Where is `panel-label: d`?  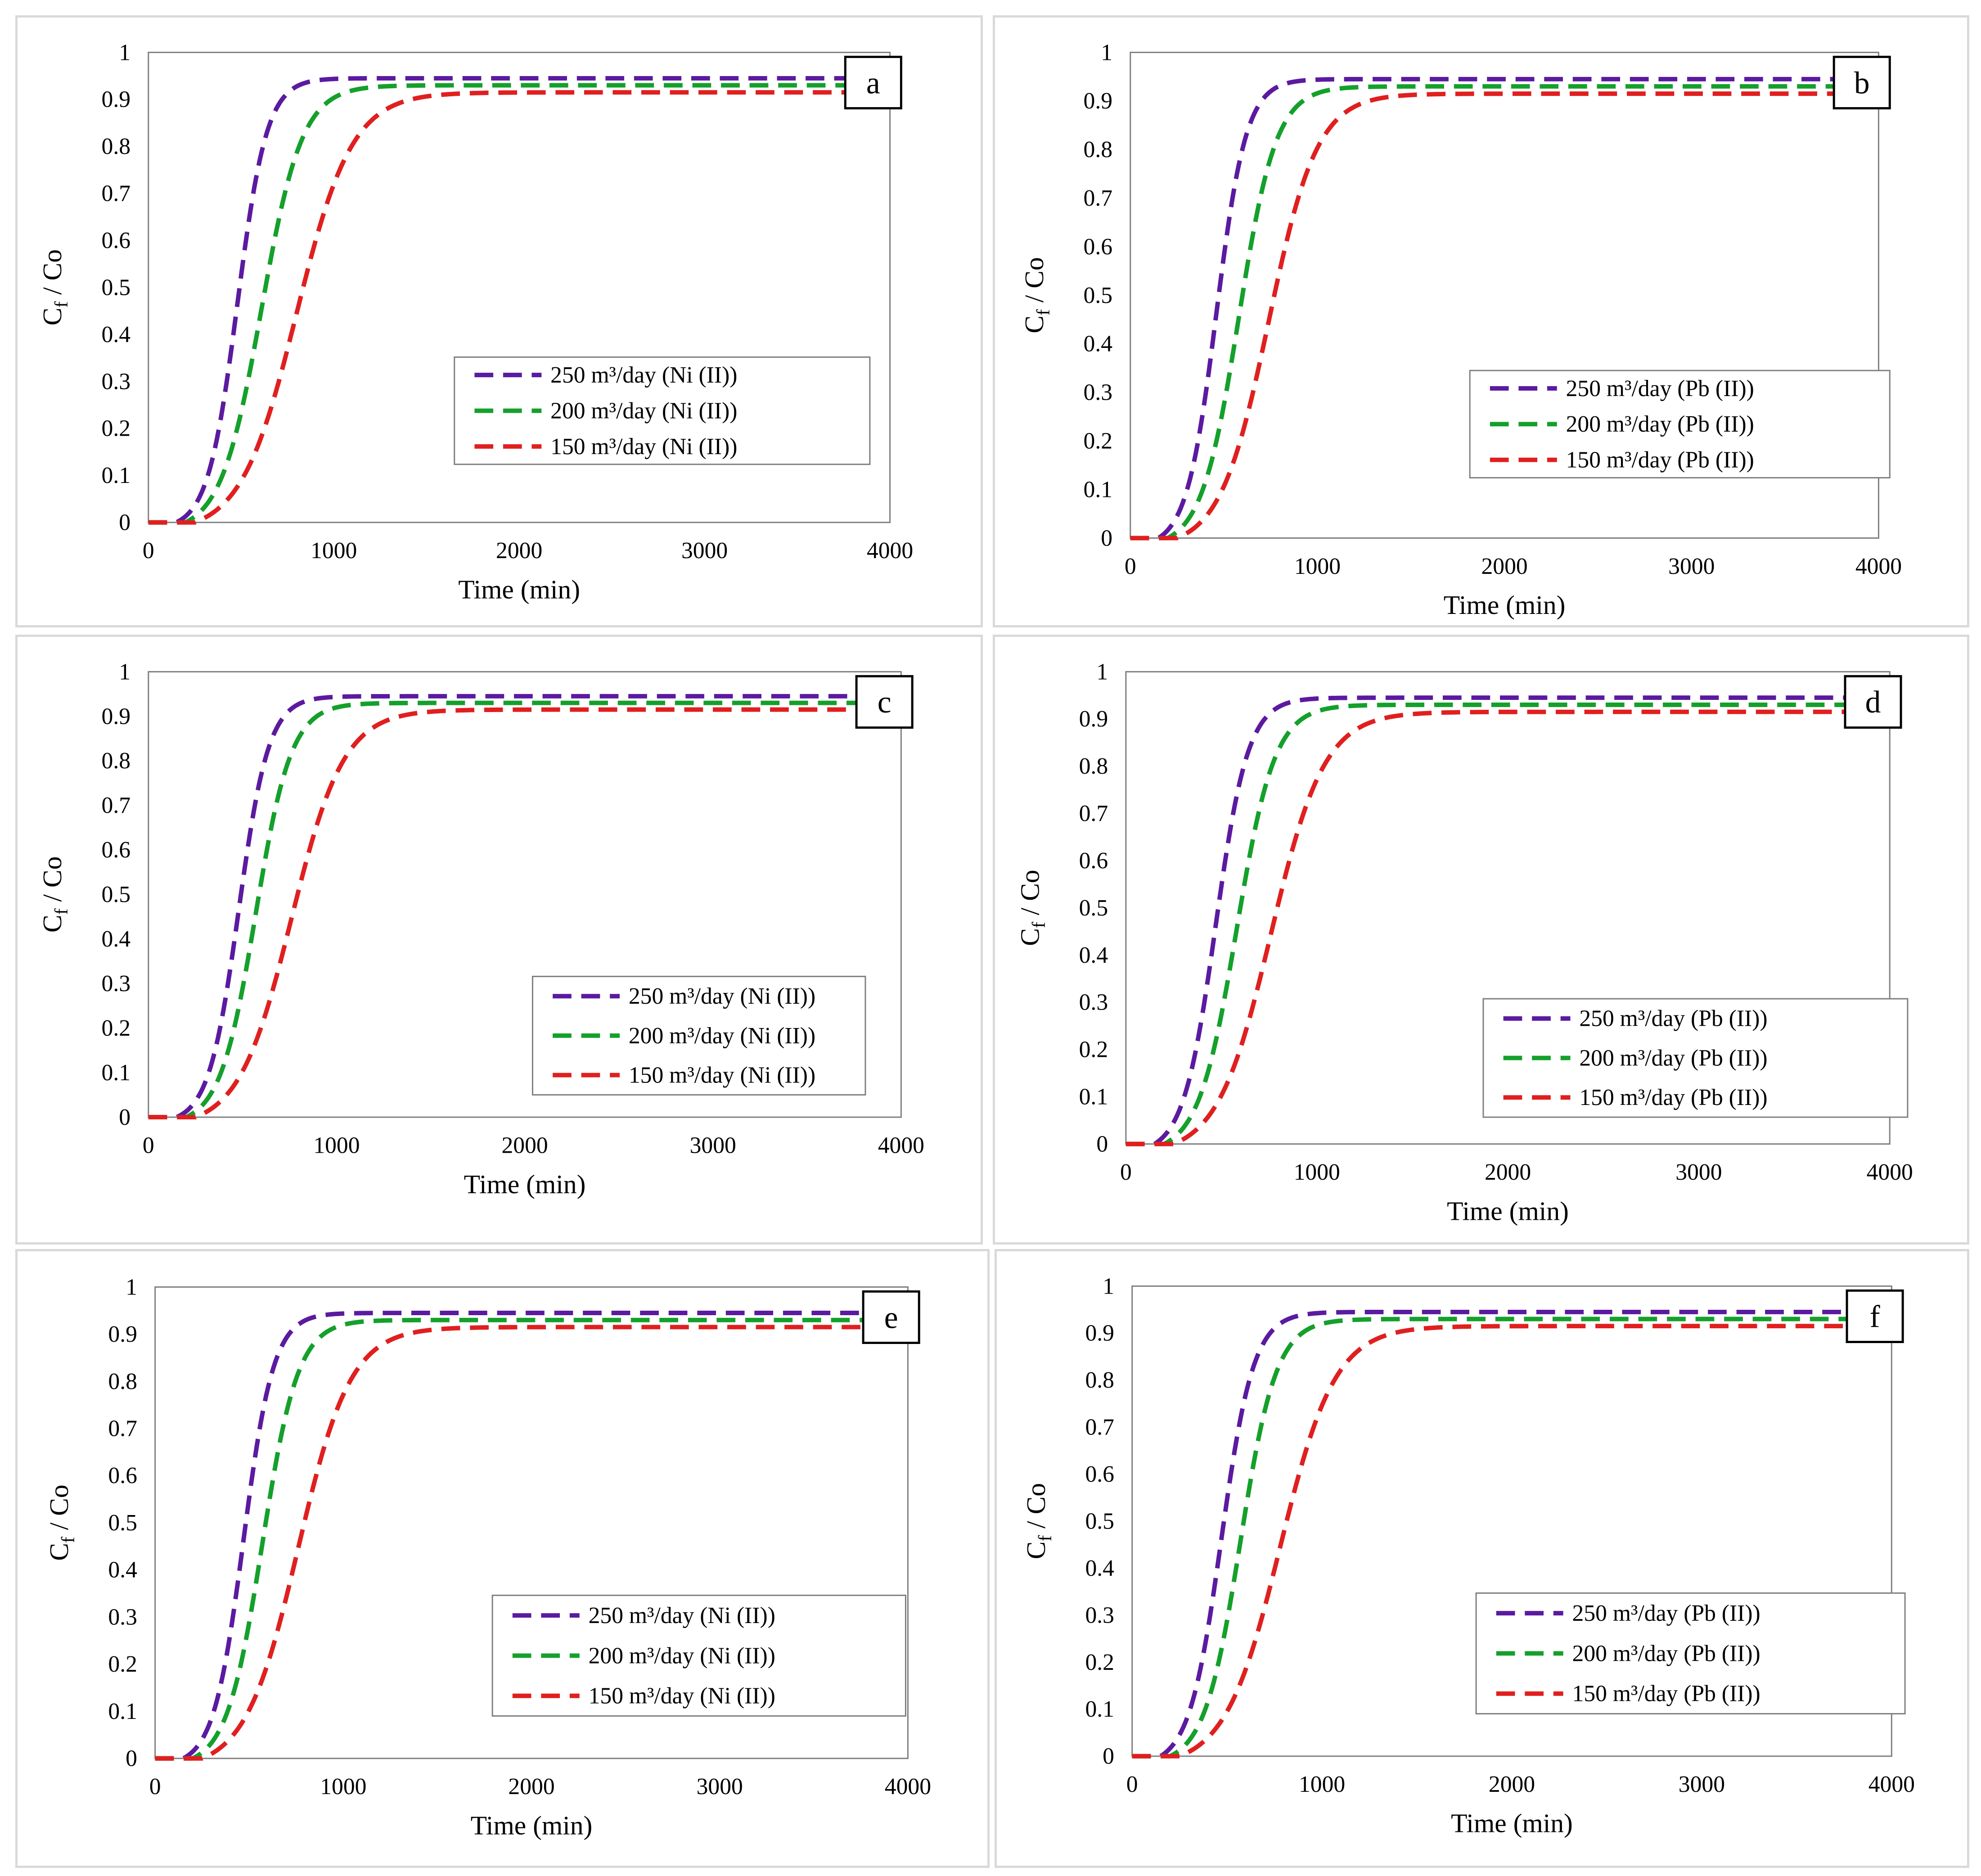 panel-label: d is located at coordinates (1873, 702).